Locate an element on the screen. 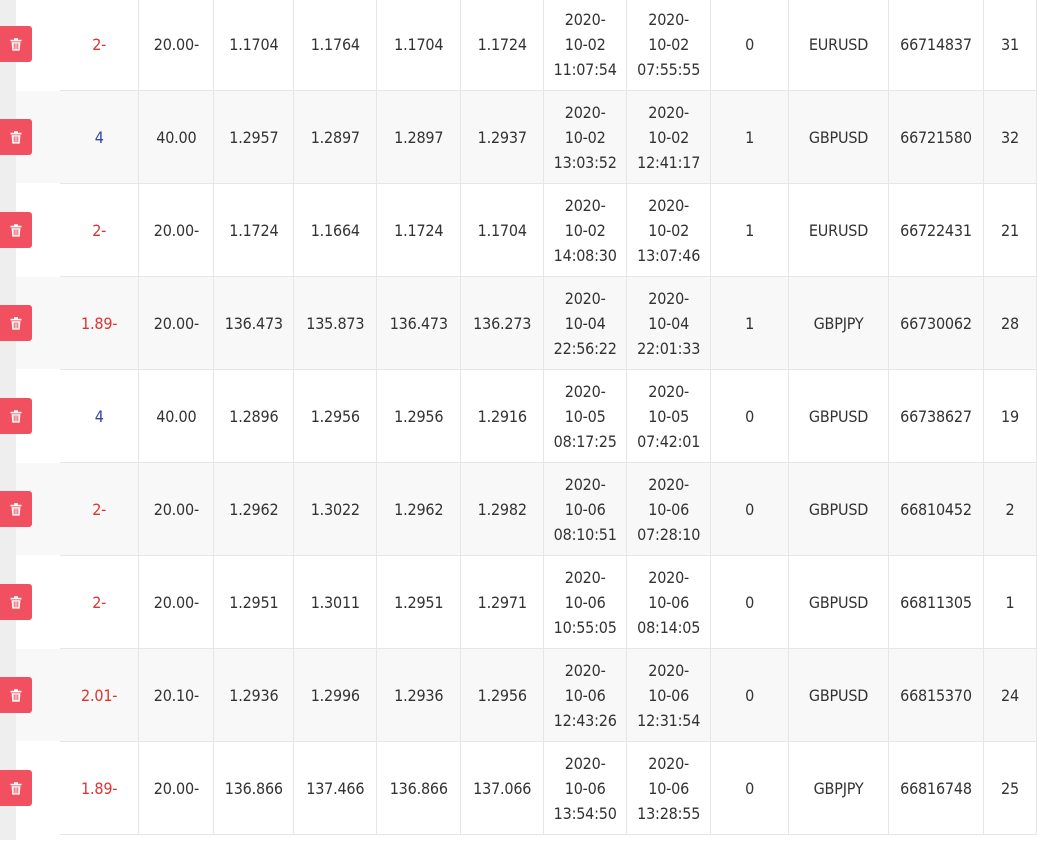 The width and height of the screenshot is (1037, 846). stop-loss-cell: 1.3011 is located at coordinates (335, 602).